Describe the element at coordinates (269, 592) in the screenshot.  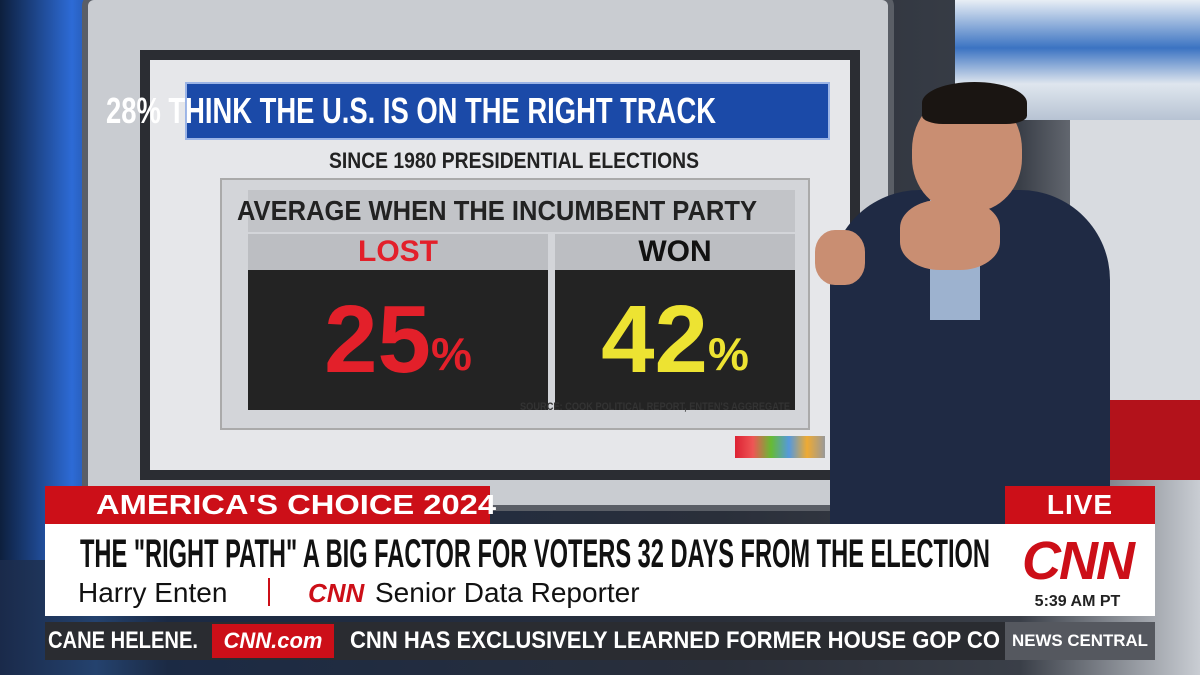
I see `separator` at that location.